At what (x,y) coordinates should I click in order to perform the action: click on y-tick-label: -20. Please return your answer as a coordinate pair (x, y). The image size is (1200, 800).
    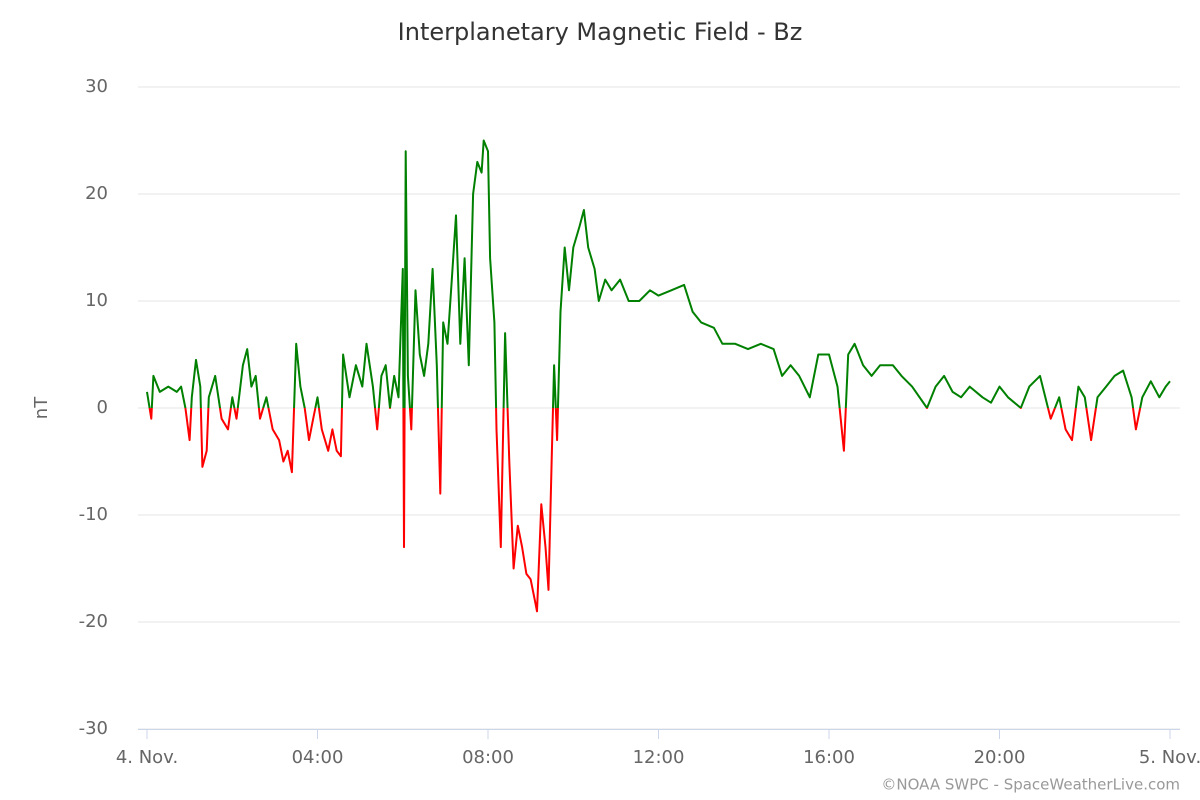
    Looking at the image, I should click on (93, 621).